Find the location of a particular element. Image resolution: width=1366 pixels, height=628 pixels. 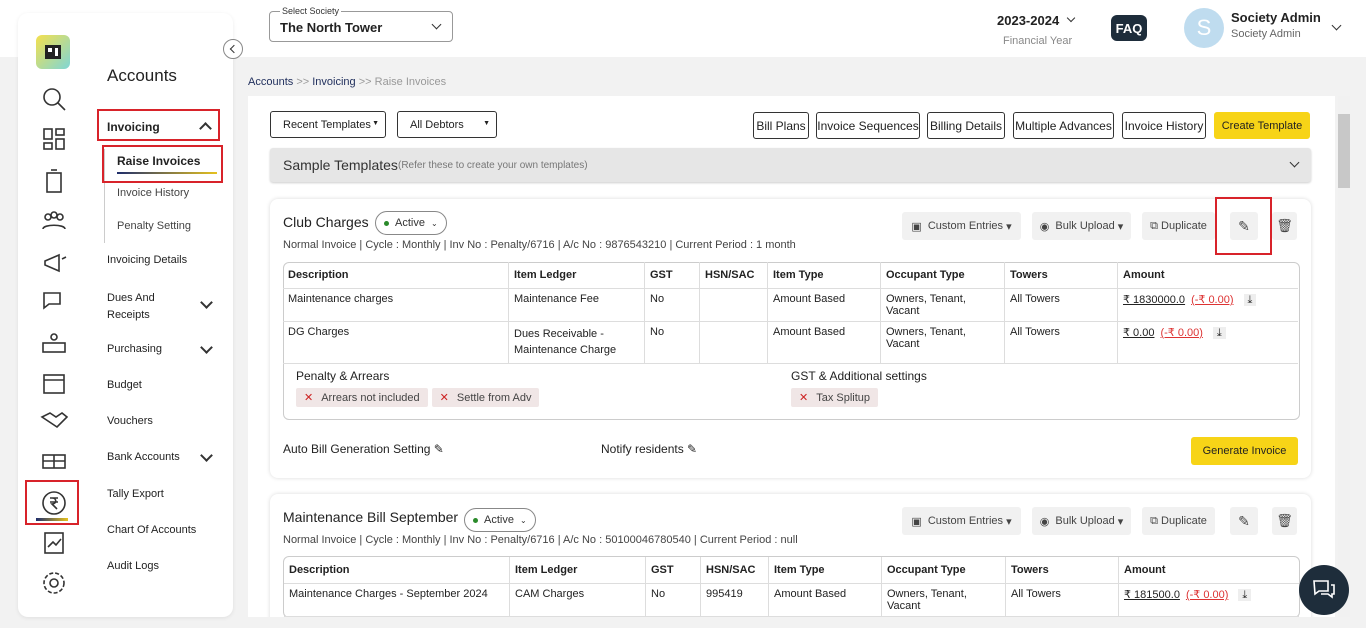

setting-link: Auto Bill Generation Setting ✎ is located at coordinates (363, 449).